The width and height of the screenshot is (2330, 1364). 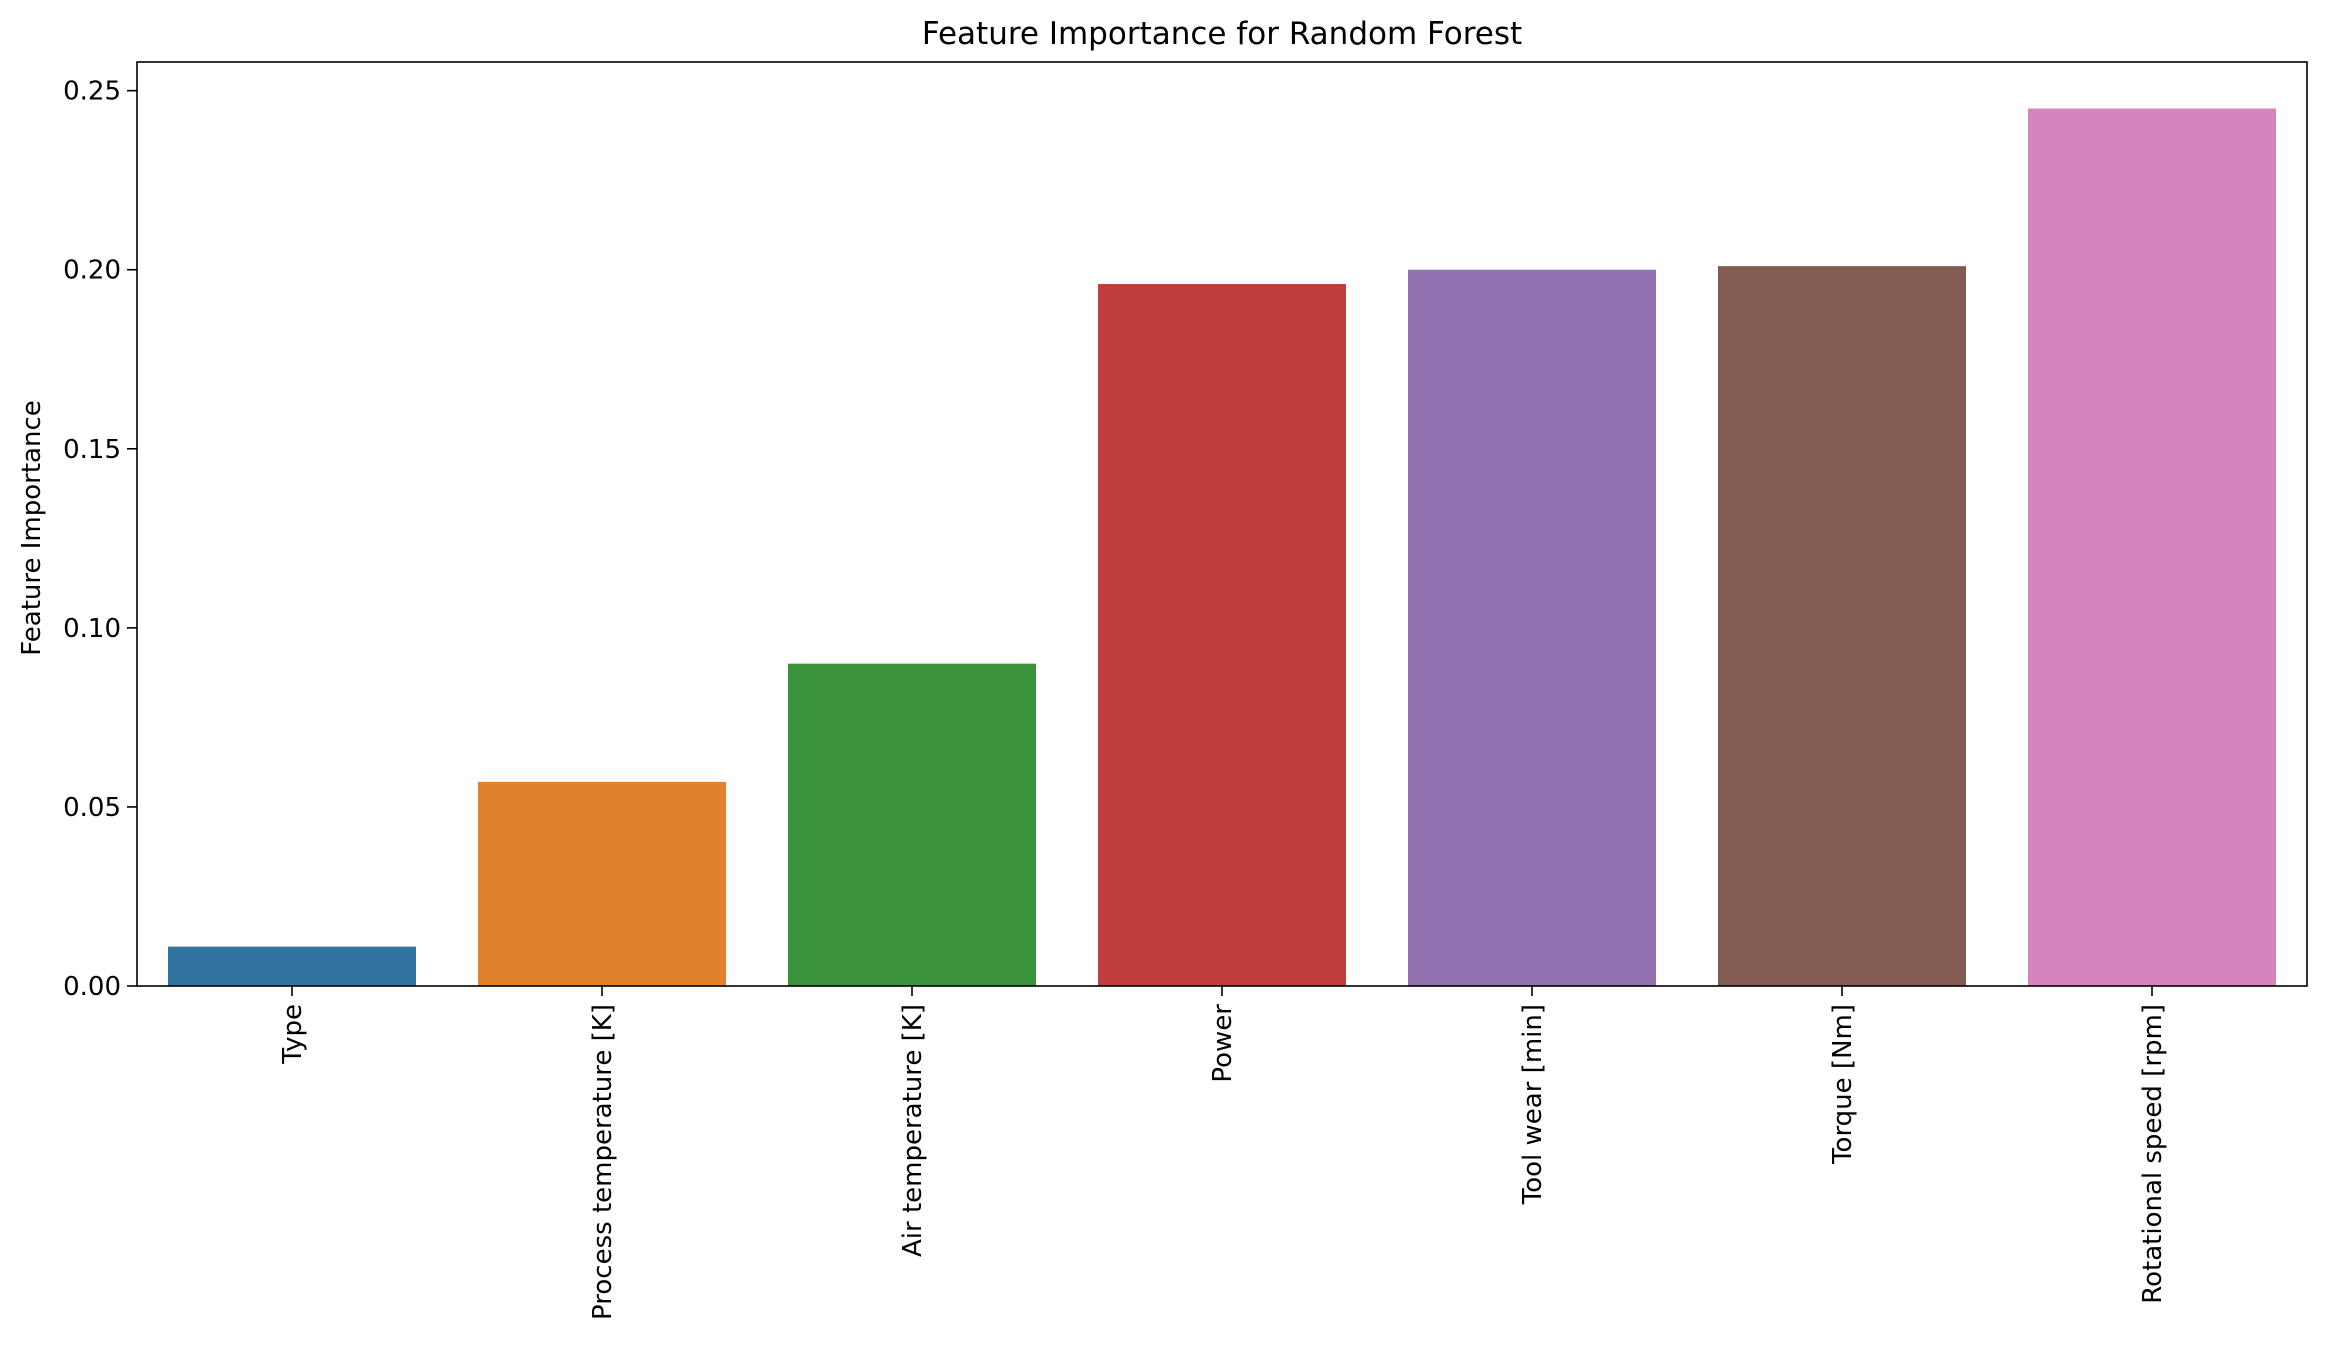 What do you see at coordinates (1222, 34) in the screenshot?
I see `chart-title: Feature Importance for Random Forest` at bounding box center [1222, 34].